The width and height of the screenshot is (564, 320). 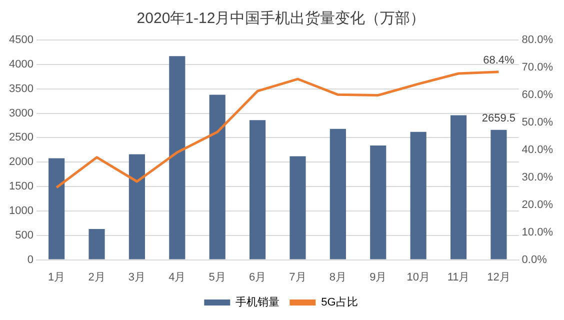 What do you see at coordinates (21, 186) in the screenshot?
I see `y-tick-label: 1500` at bounding box center [21, 186].